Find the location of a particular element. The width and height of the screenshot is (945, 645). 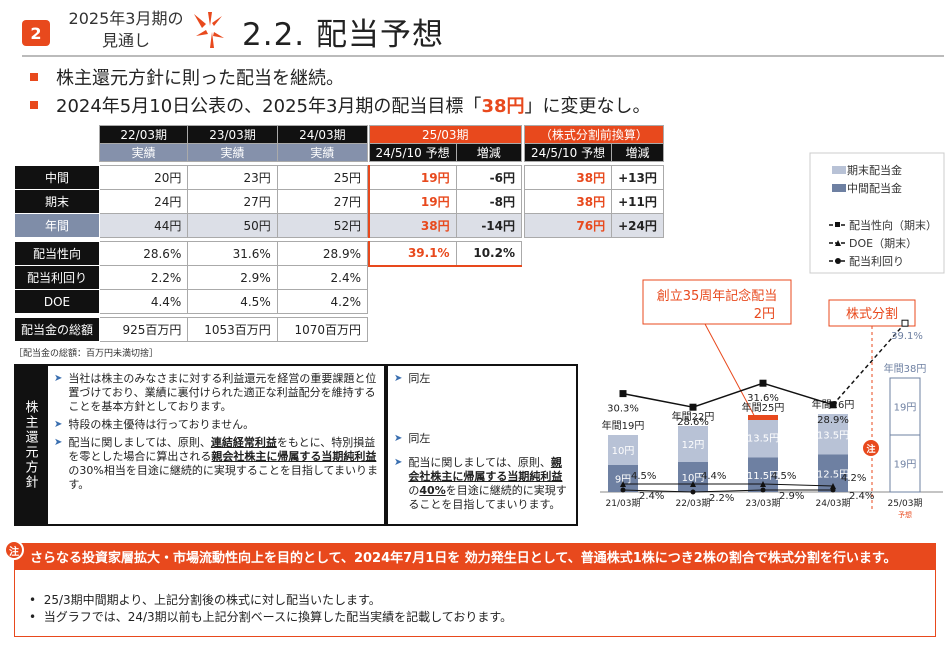

bar-label-interim: 19円 is located at coordinates (905, 465).